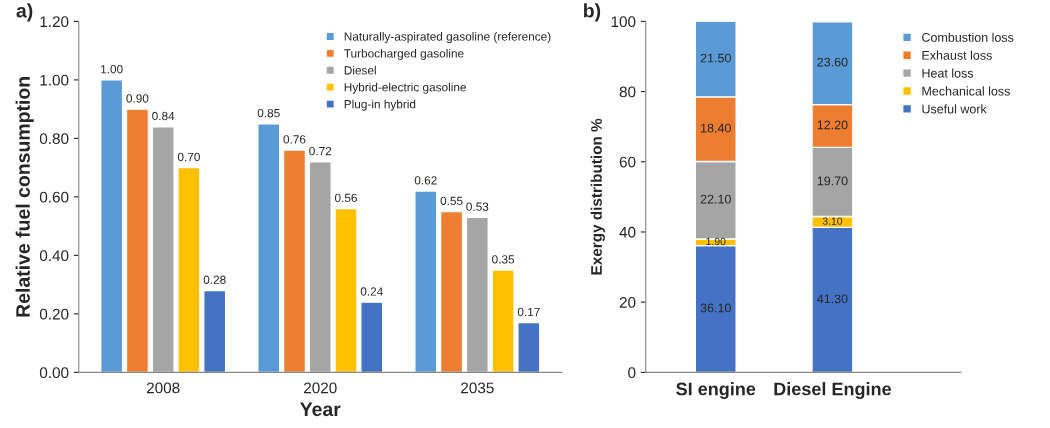 This screenshot has height=428, width=1050. What do you see at coordinates (188, 157) in the screenshot?
I see `data-label: 0.70` at bounding box center [188, 157].